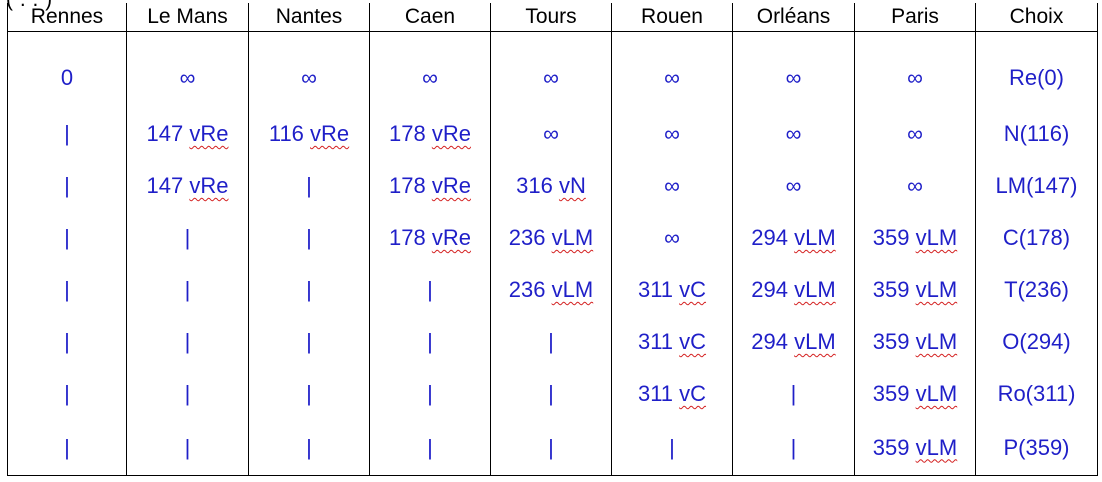 Image resolution: width=1102 pixels, height=482 pixels. I want to click on table-row: | 147 vRe 116 vRe 178 vRe ∞ ∞ ∞ ∞ N(116), so click(552, 134).